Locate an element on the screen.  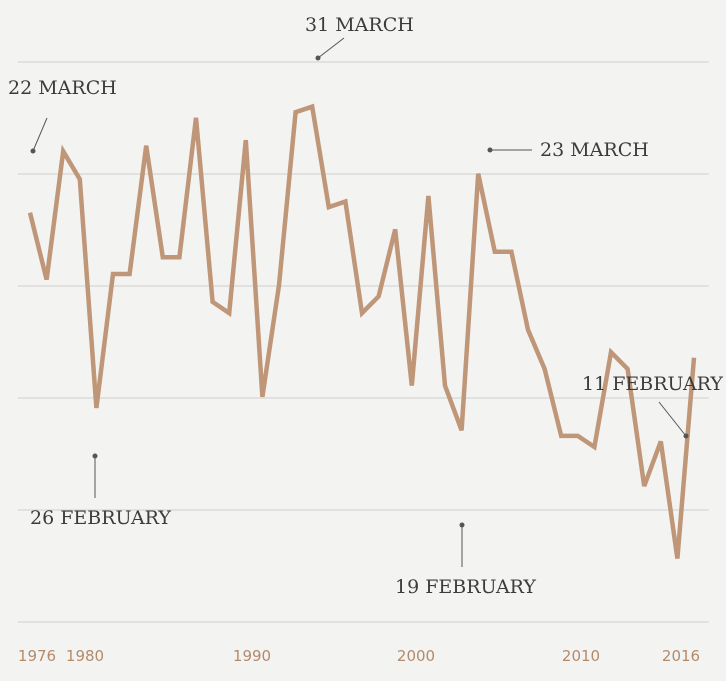
annotation-label: 22 MARCH is located at coordinates (62, 88).